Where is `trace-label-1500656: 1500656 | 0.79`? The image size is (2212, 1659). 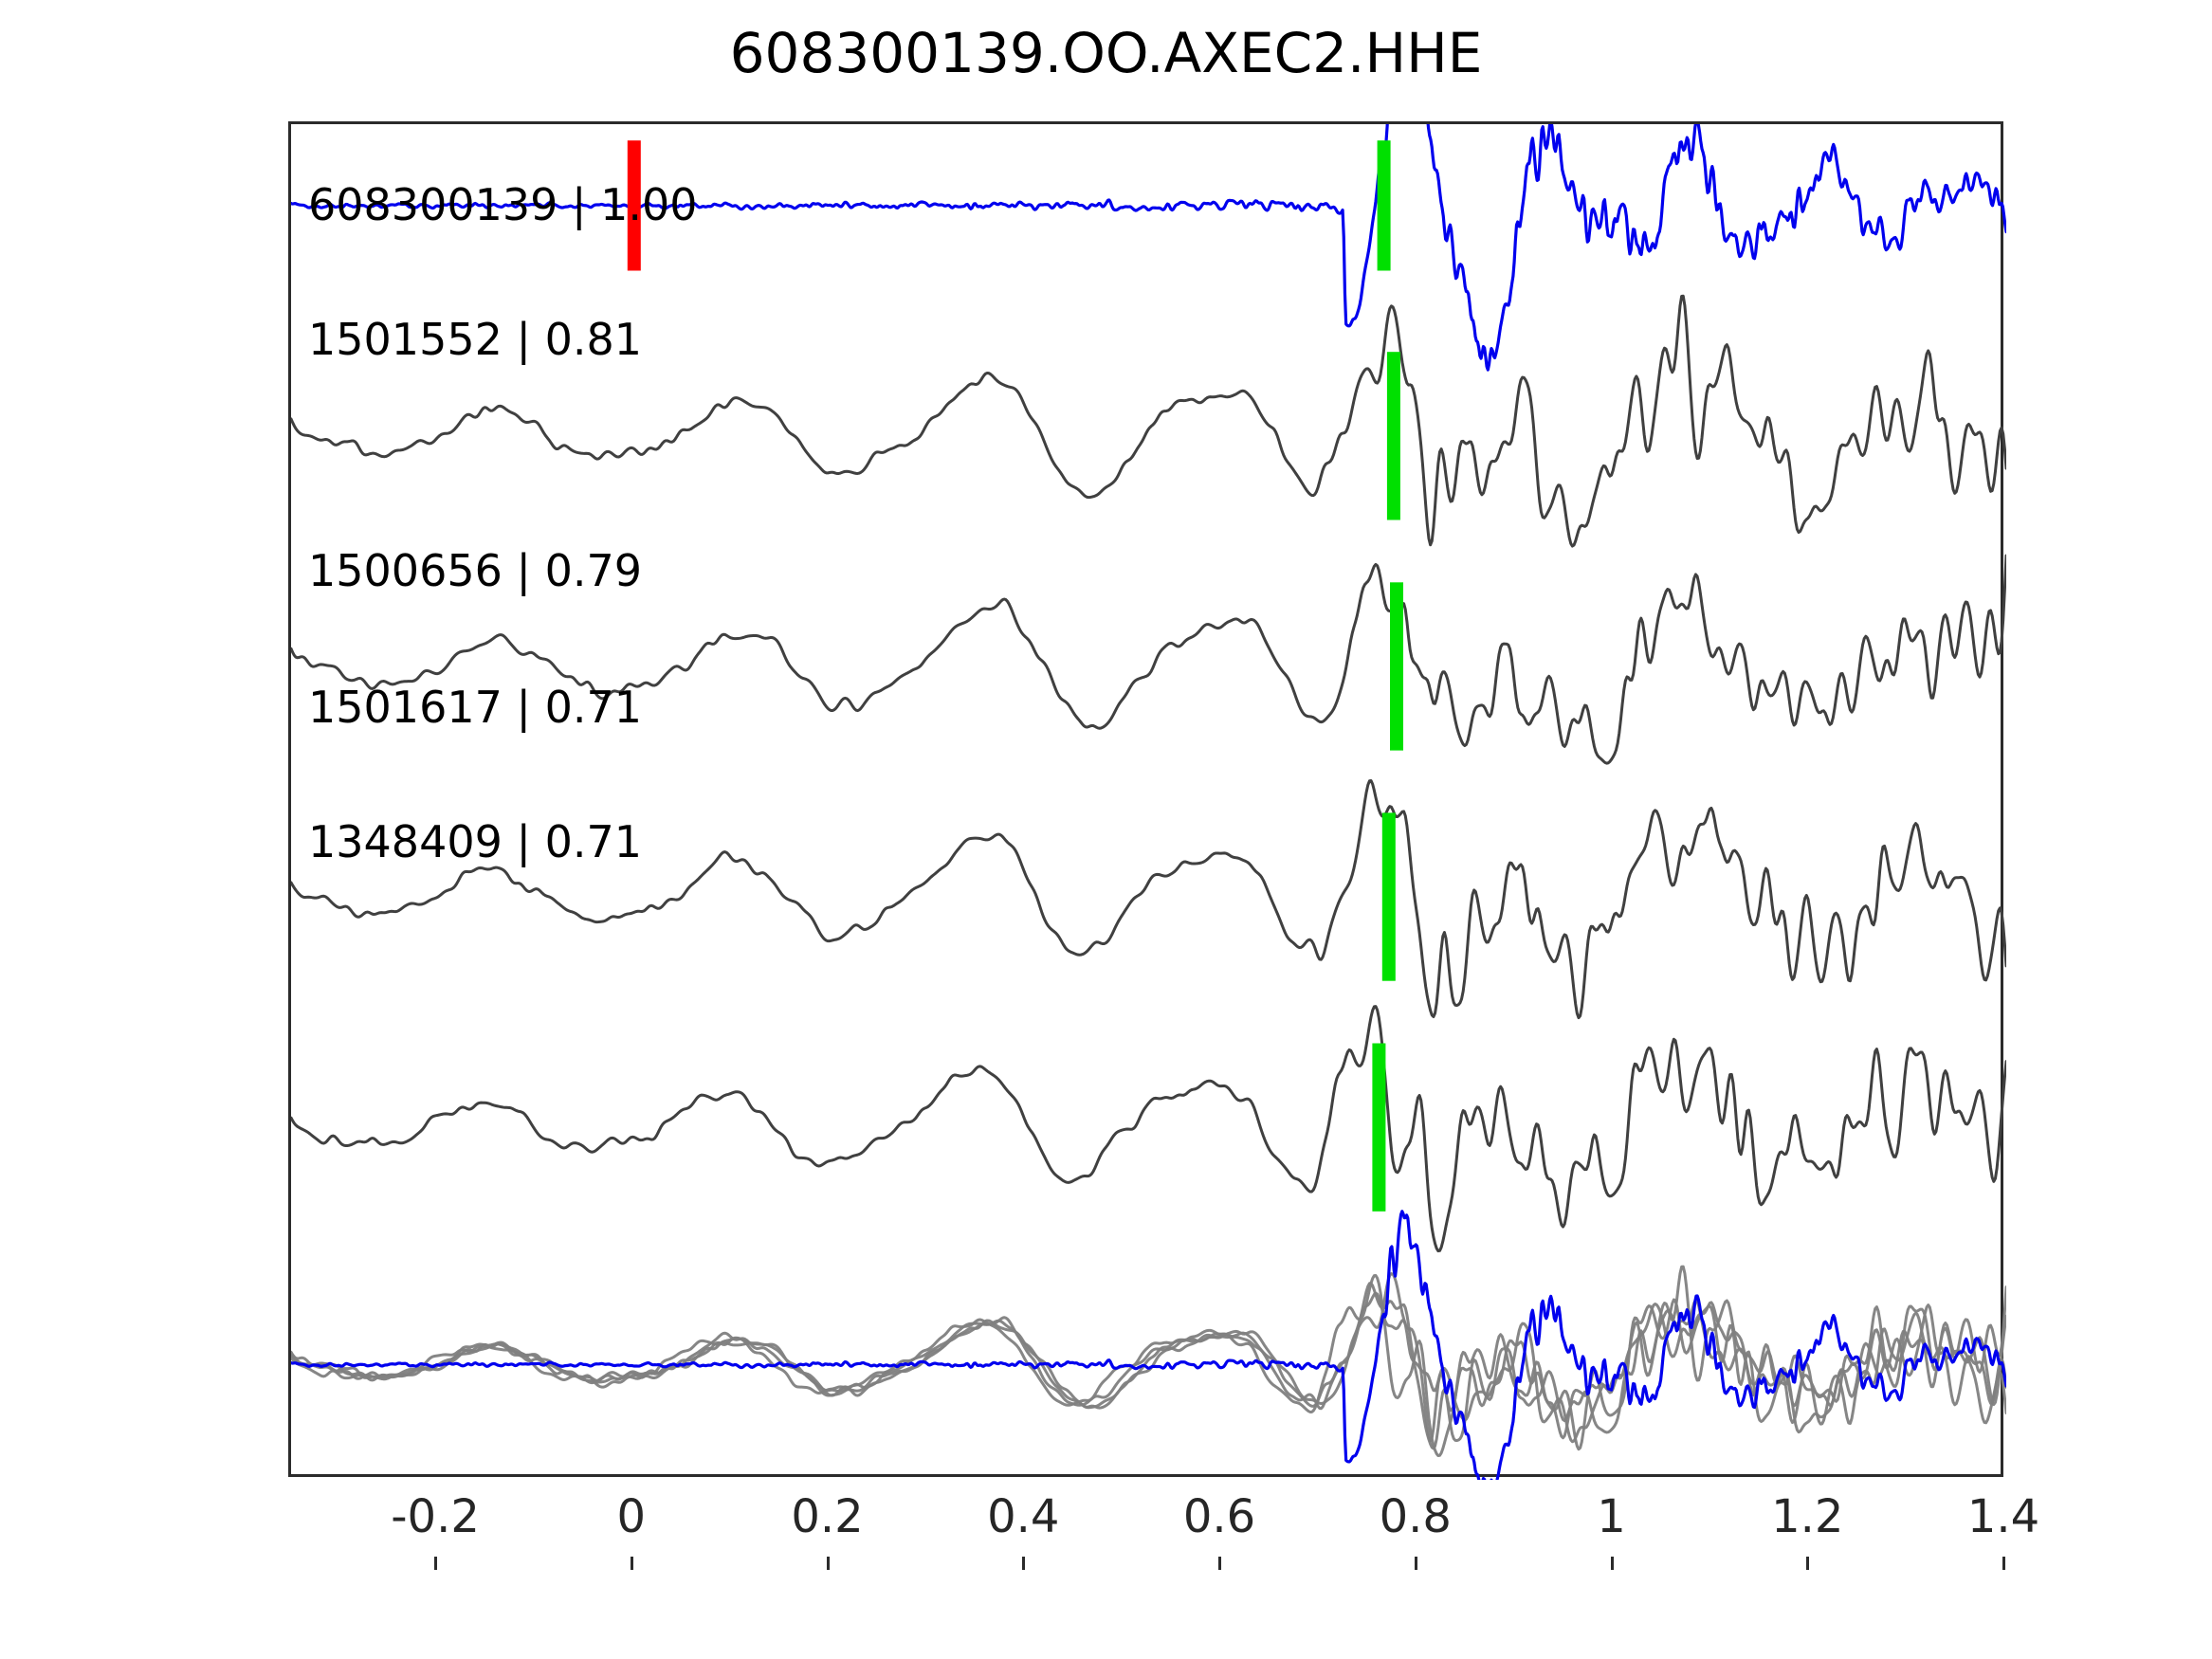 trace-label-1500656: 1500656 | 0.79 is located at coordinates (475, 570).